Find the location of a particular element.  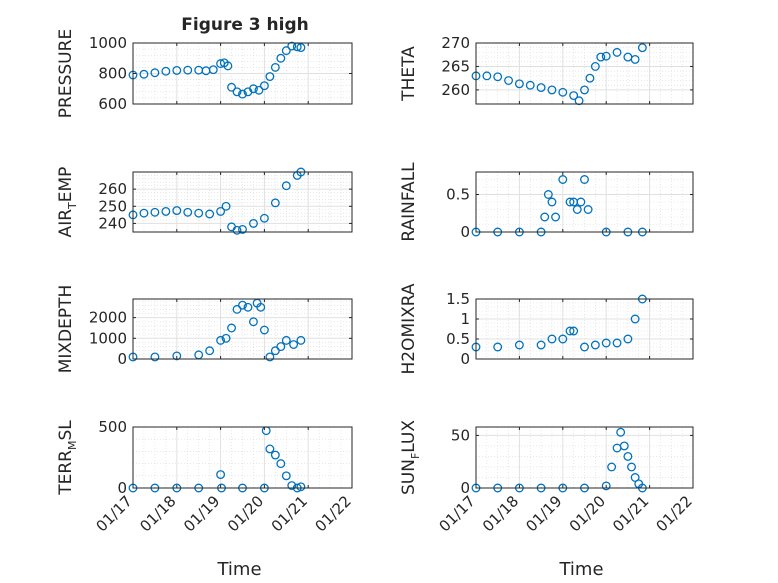

y-tick-label: 260 is located at coordinates (112, 189).